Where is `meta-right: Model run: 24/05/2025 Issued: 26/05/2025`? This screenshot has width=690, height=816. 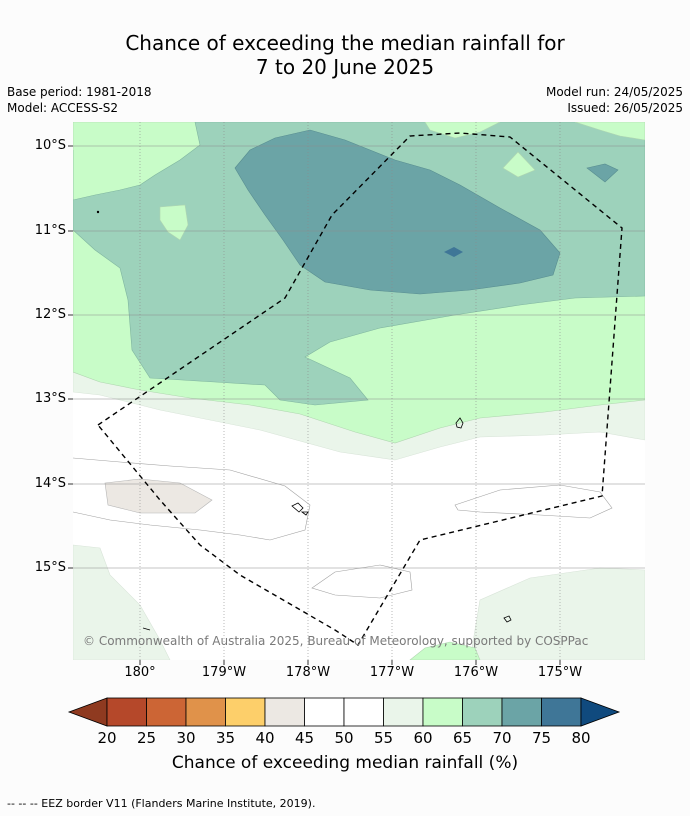
meta-right: Model run: 24/05/2025 Issued: 26/05/2025 is located at coordinates (614, 100).